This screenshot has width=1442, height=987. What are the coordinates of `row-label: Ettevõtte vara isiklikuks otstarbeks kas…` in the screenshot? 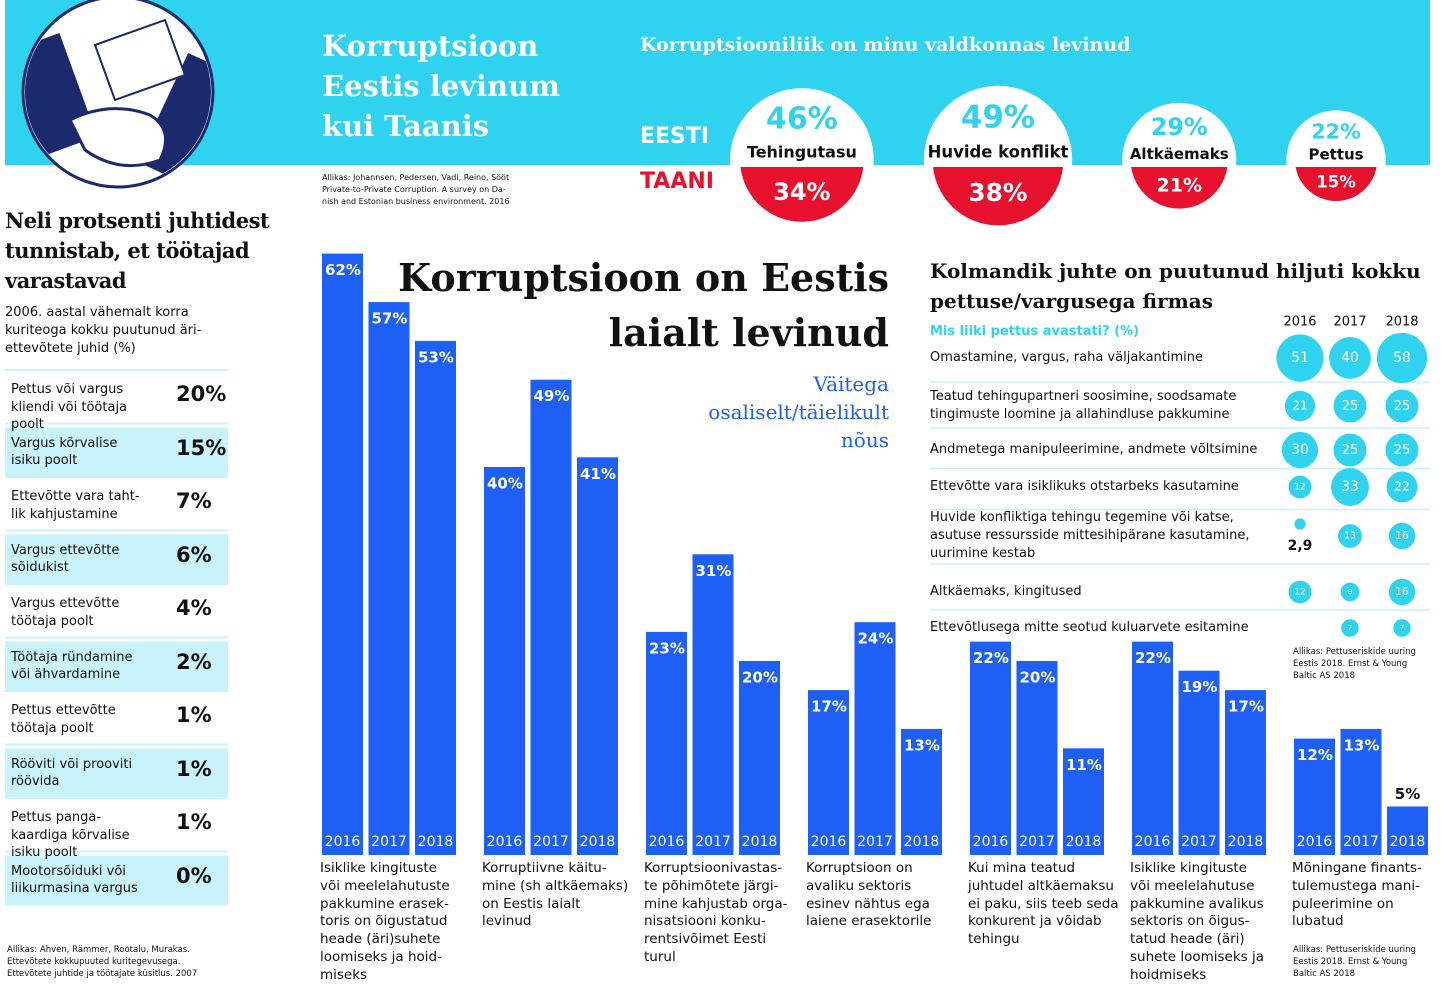 It's located at (1084, 486).